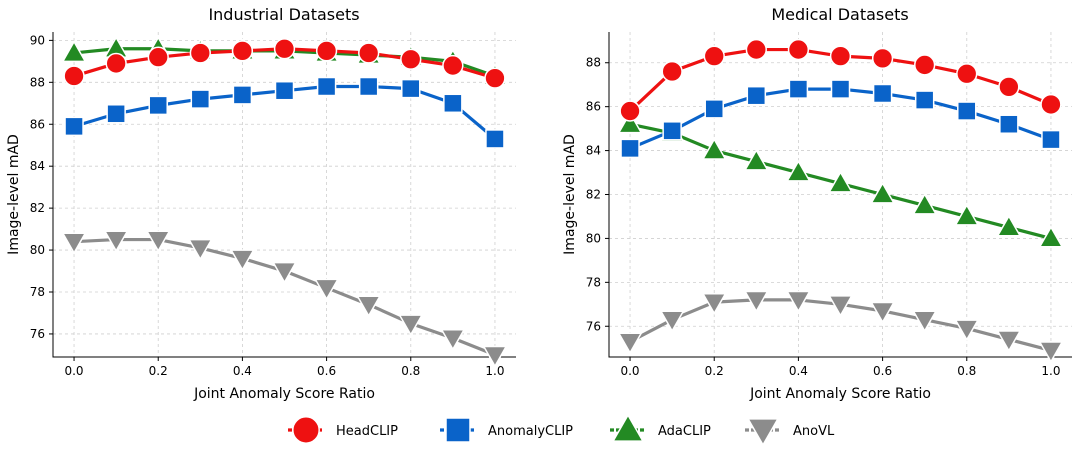  I want to click on x-tick-label: 0.4, so click(242, 371).